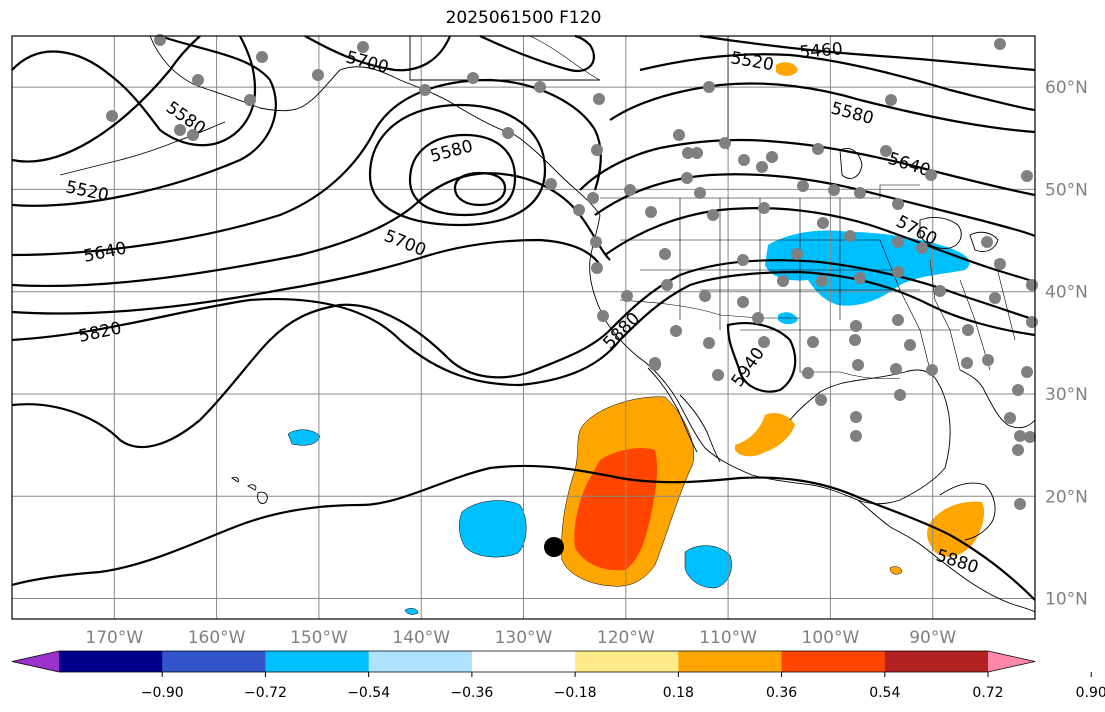  What do you see at coordinates (1066, 600) in the screenshot?
I see `latitude-label: 10°N` at bounding box center [1066, 600].